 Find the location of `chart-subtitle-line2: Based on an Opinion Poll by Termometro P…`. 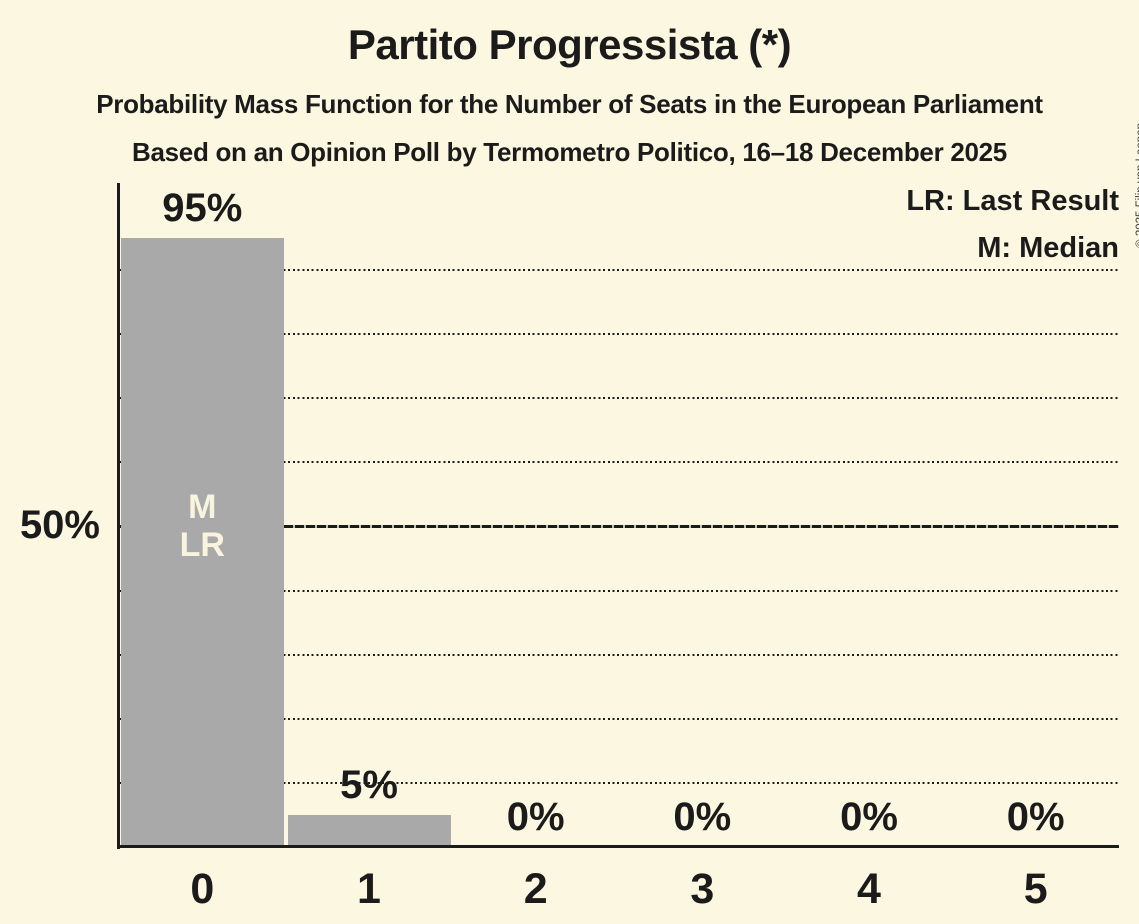

chart-subtitle-line2: Based on an Opinion Poll by Termometro P… is located at coordinates (569, 152).